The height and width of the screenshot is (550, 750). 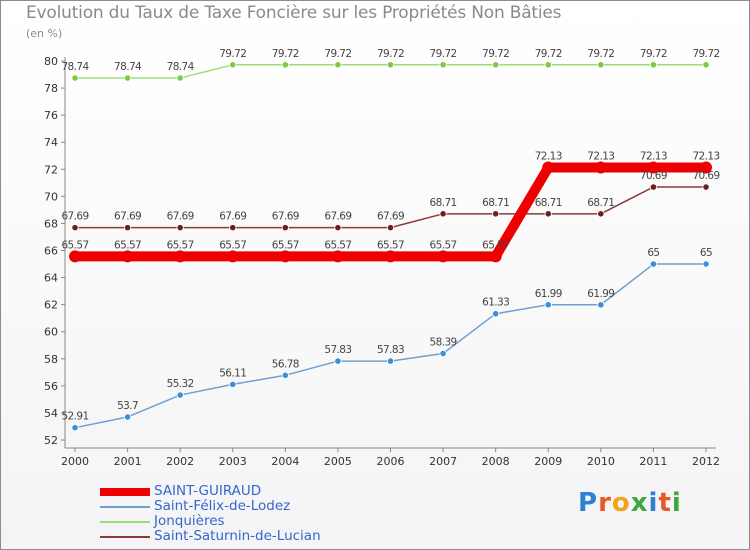 What do you see at coordinates (285, 461) in the screenshot?
I see `x-tick-label: 2004` at bounding box center [285, 461].